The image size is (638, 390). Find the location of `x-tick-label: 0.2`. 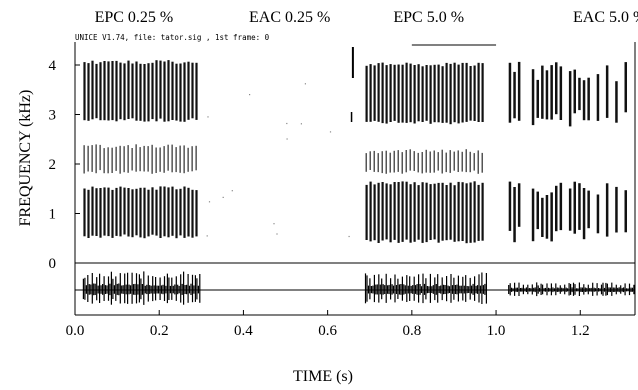

x-tick-label: 0.2 is located at coordinates (159, 331).